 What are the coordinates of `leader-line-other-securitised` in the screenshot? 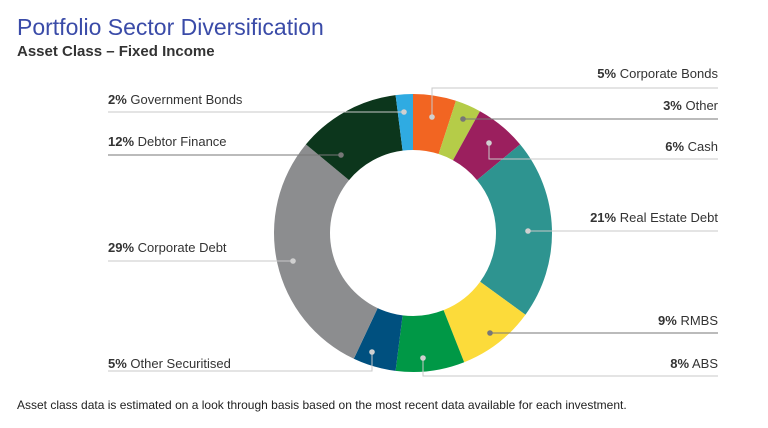 It's located at (240, 362).